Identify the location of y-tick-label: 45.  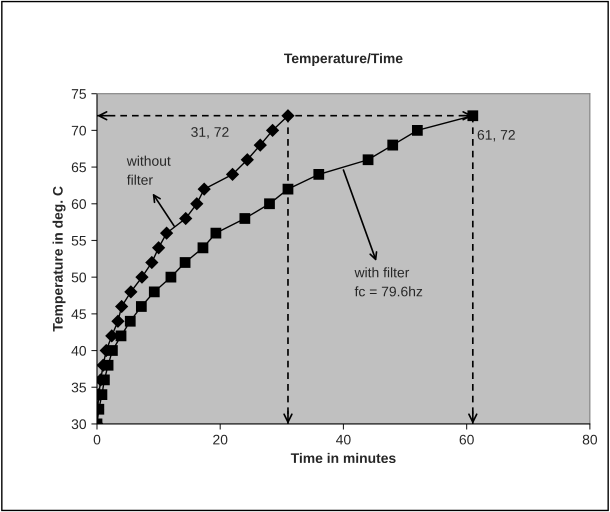
(78, 314).